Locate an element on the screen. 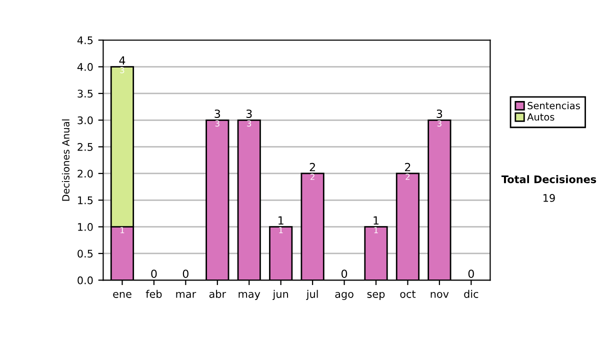 The width and height of the screenshot is (600, 340). y-tick-label: 0.5 is located at coordinates (85, 254).